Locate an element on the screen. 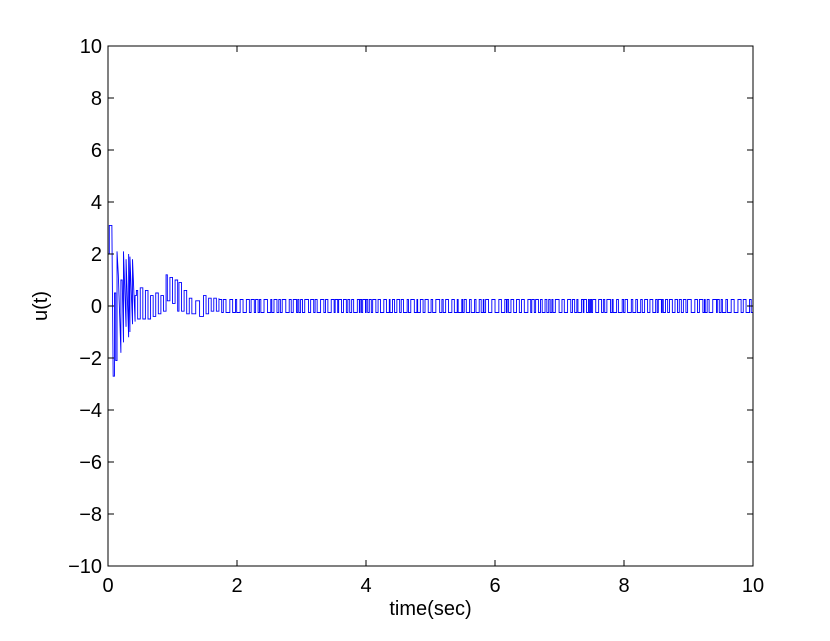 The width and height of the screenshot is (830, 641). x-tick-label: 0 is located at coordinates (107, 586).